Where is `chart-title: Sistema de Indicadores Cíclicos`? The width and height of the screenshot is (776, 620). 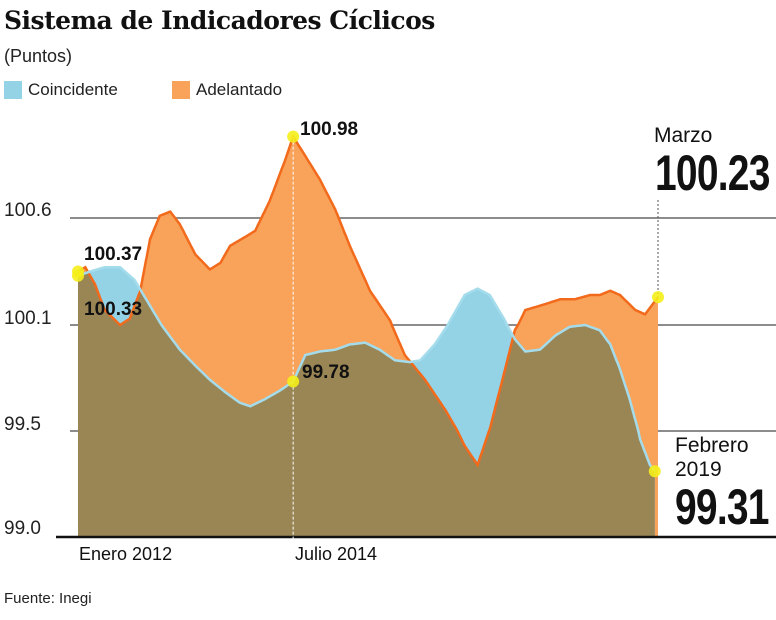
chart-title: Sistema de Indicadores Cíclicos is located at coordinates (219, 20).